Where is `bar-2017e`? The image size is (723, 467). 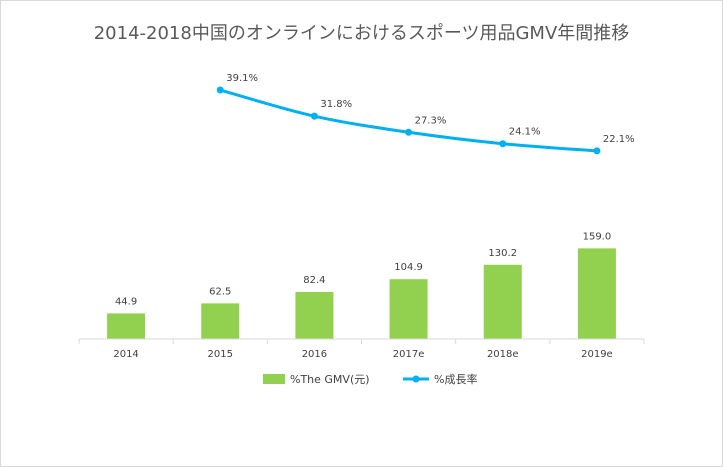
bar-2017e is located at coordinates (408, 309).